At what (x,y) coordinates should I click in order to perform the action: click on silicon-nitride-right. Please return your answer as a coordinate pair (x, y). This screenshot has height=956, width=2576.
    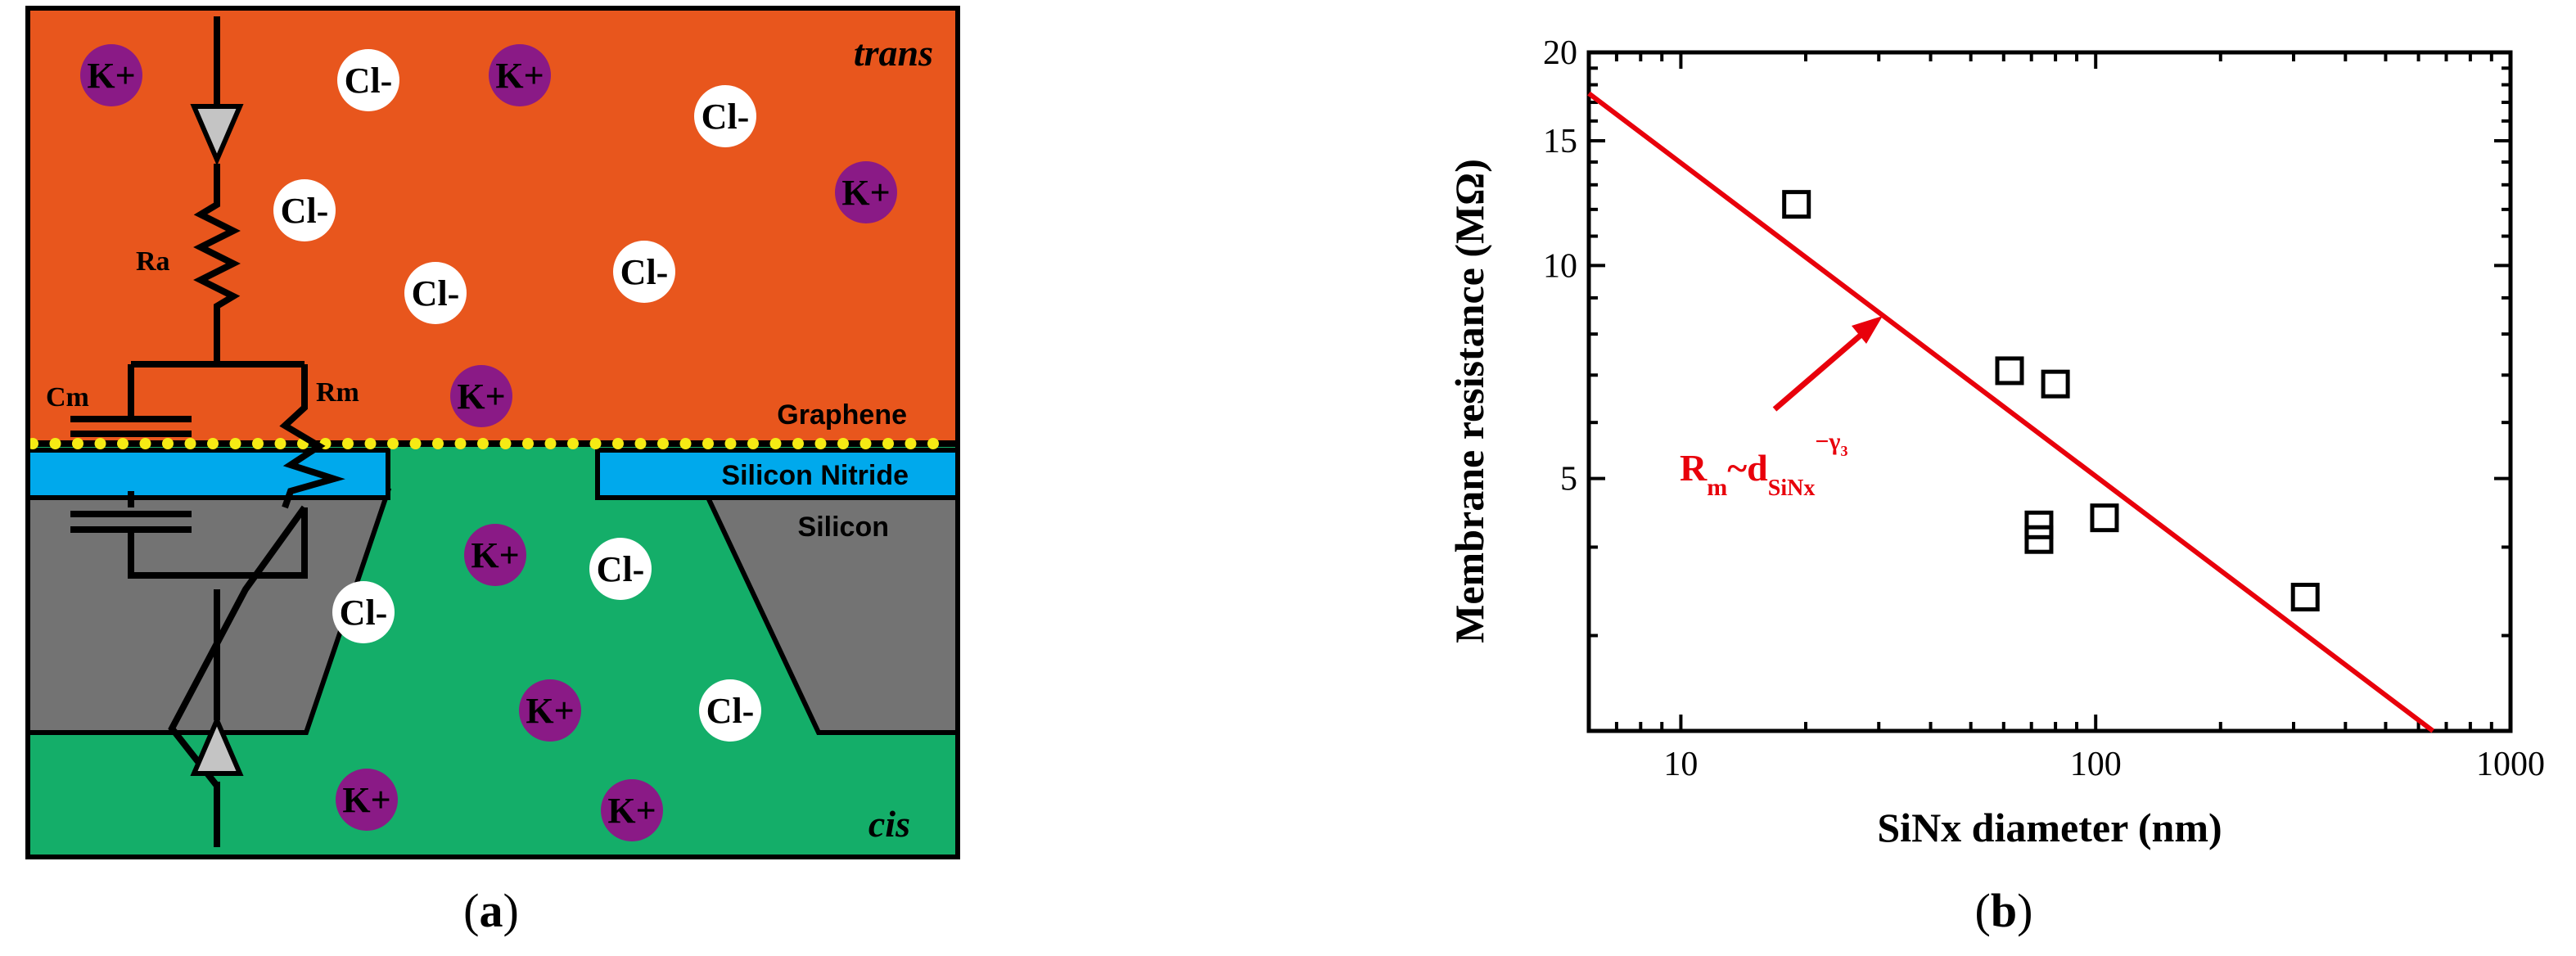
    Looking at the image, I should click on (777, 474).